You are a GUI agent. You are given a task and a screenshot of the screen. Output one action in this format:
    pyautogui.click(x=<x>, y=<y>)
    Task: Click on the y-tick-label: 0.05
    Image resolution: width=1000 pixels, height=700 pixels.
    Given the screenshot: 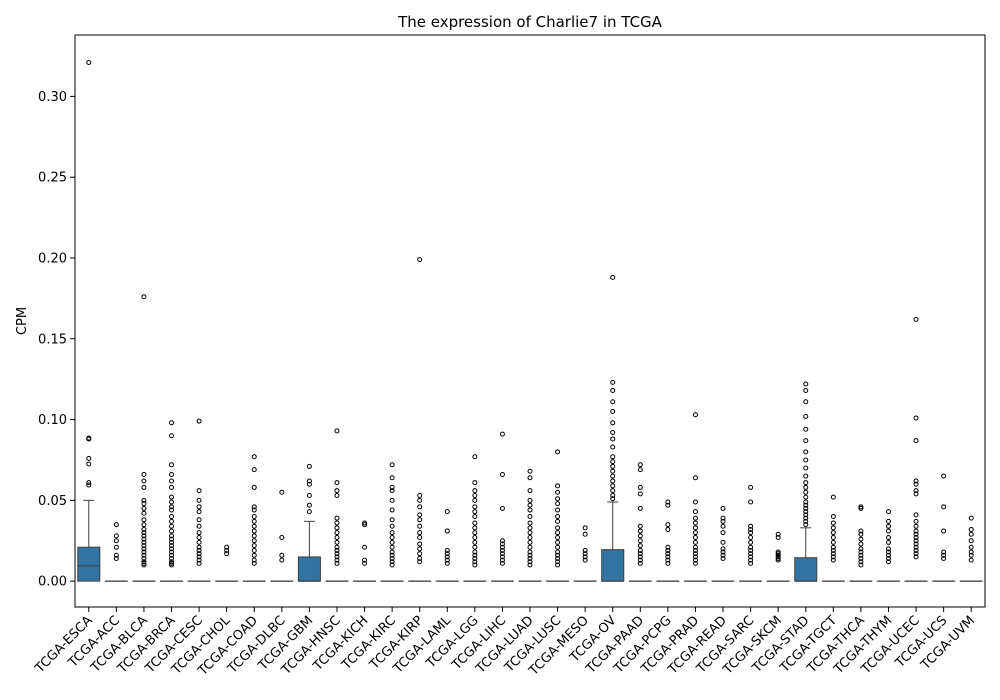 What is the action you would take?
    pyautogui.click(x=52, y=501)
    